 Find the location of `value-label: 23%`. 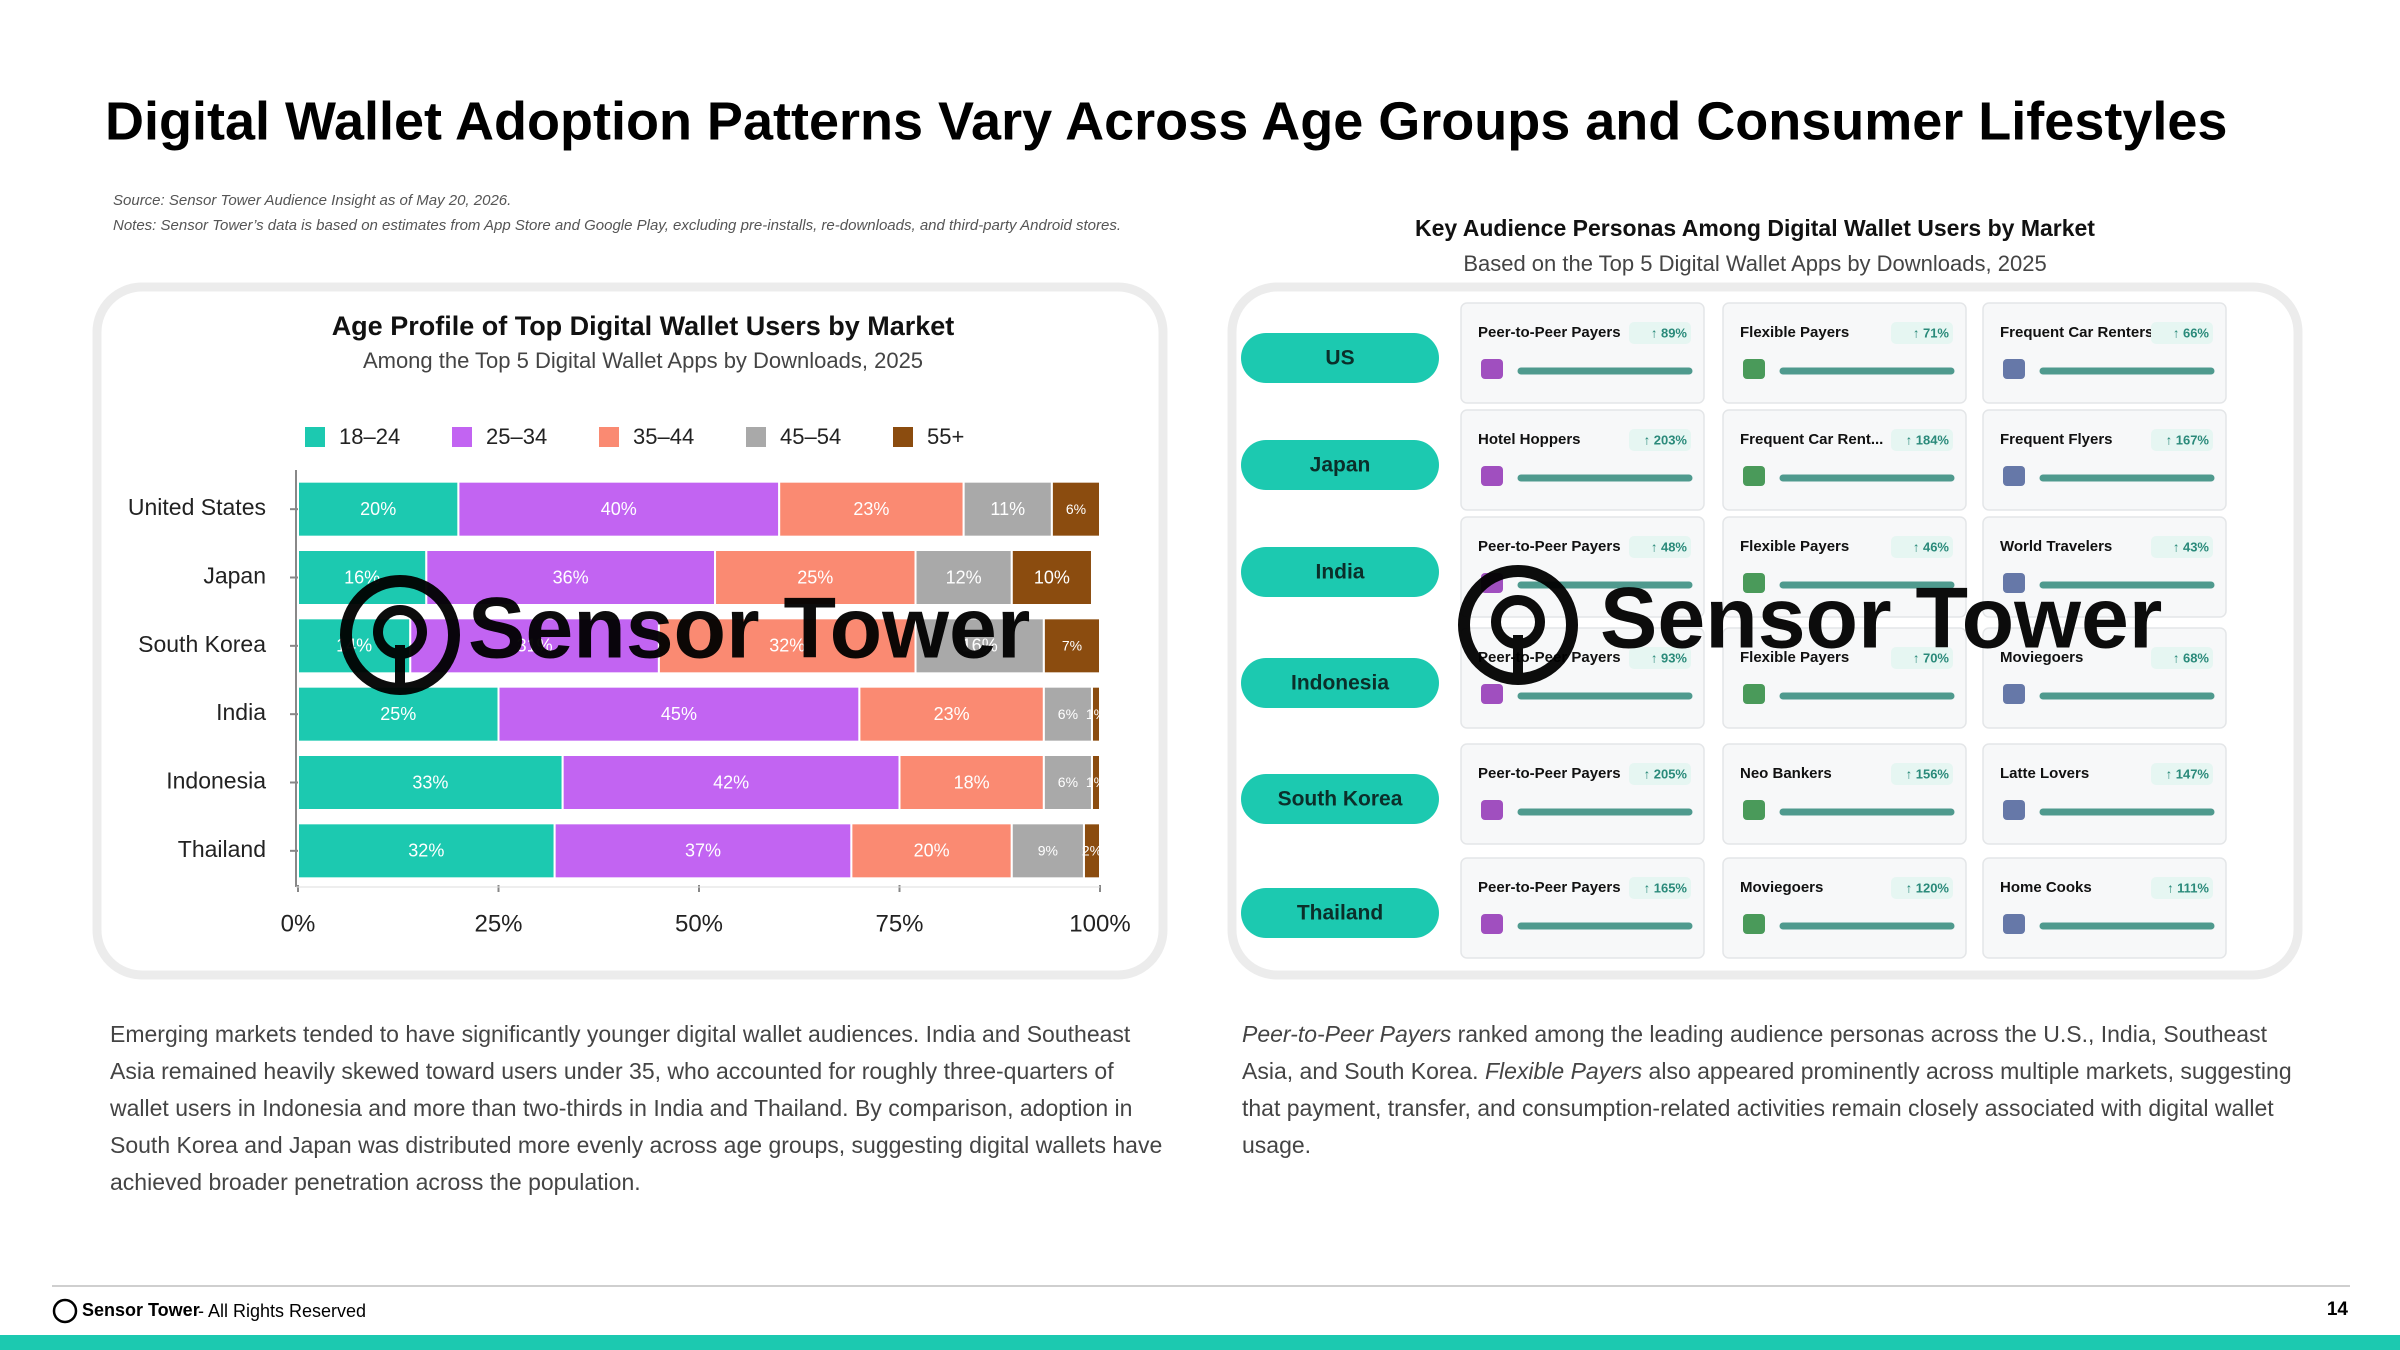

value-label: 23% is located at coordinates (871, 509).